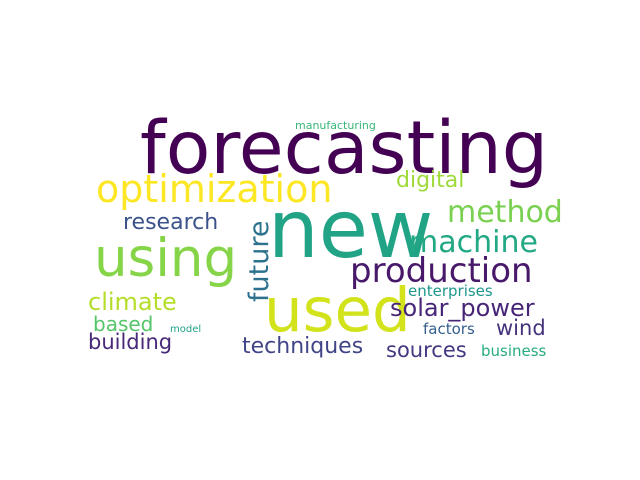 The height and width of the screenshot is (480, 640). What do you see at coordinates (441, 271) in the screenshot?
I see `word-production: production` at bounding box center [441, 271].